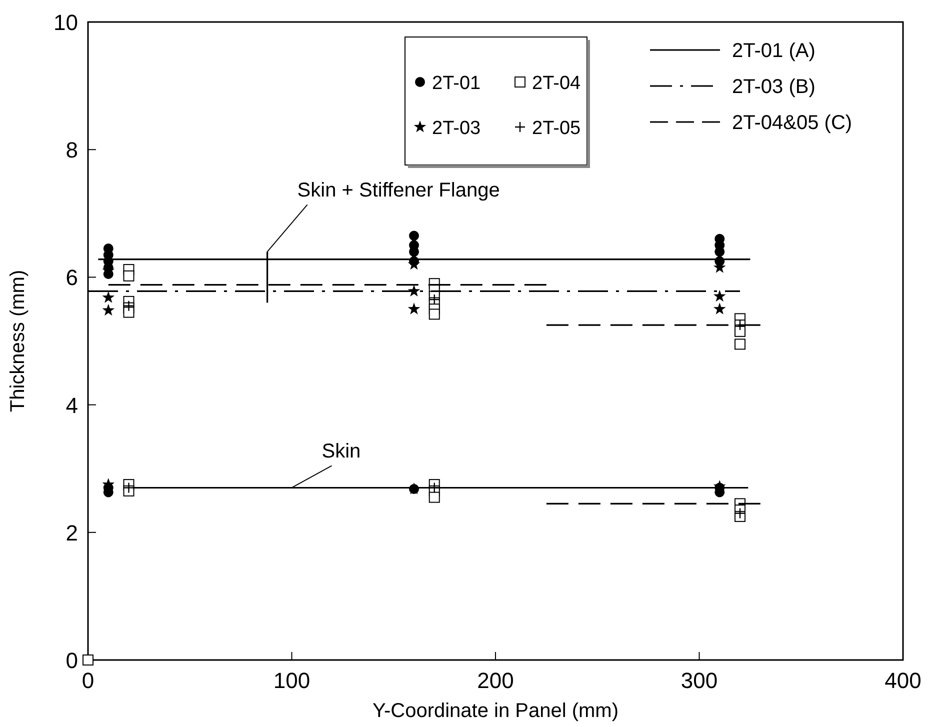 Image resolution: width=931 pixels, height=727 pixels. What do you see at coordinates (903, 680) in the screenshot?
I see `x-tick-label: 400` at bounding box center [903, 680].